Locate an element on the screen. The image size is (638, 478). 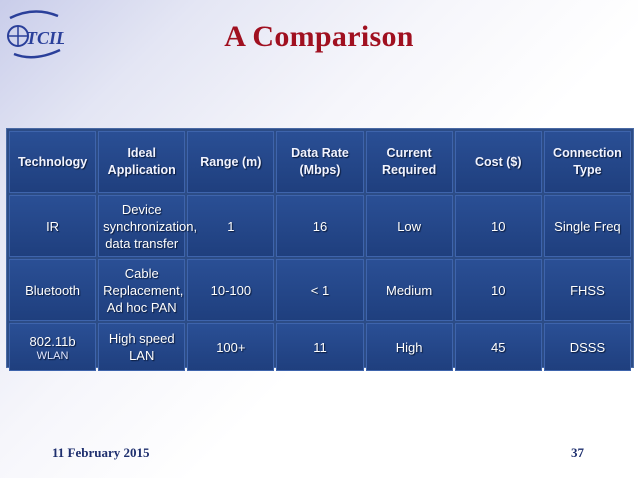
cell-technology: 802.11b WLAN is located at coordinates (53, 347).